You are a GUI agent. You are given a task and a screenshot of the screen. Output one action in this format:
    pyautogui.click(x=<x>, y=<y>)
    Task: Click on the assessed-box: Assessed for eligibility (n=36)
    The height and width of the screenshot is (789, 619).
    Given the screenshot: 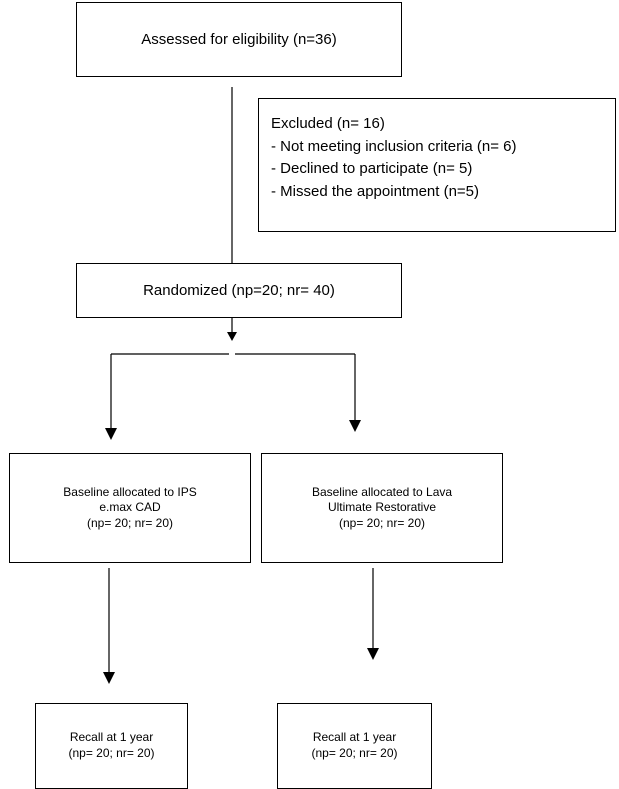 What is the action you would take?
    pyautogui.click(x=239, y=39)
    